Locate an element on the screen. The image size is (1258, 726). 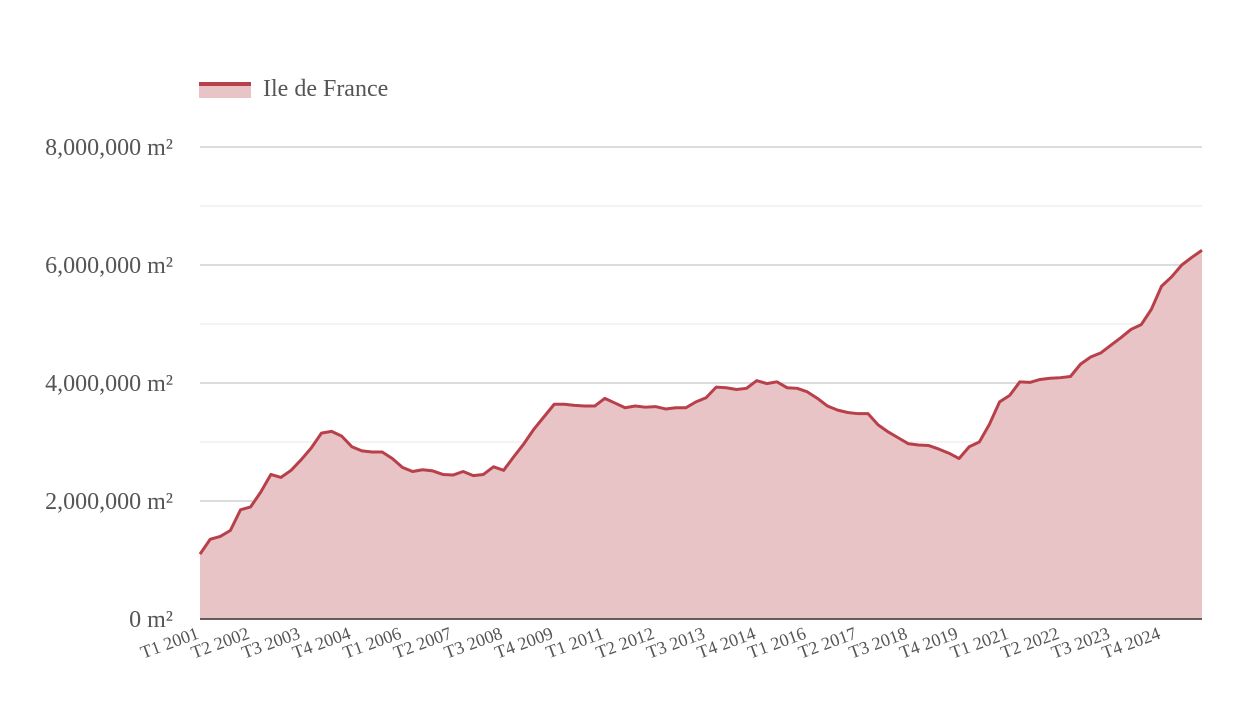
y-tick-label: 4,000,000 m² is located at coordinates (109, 384).